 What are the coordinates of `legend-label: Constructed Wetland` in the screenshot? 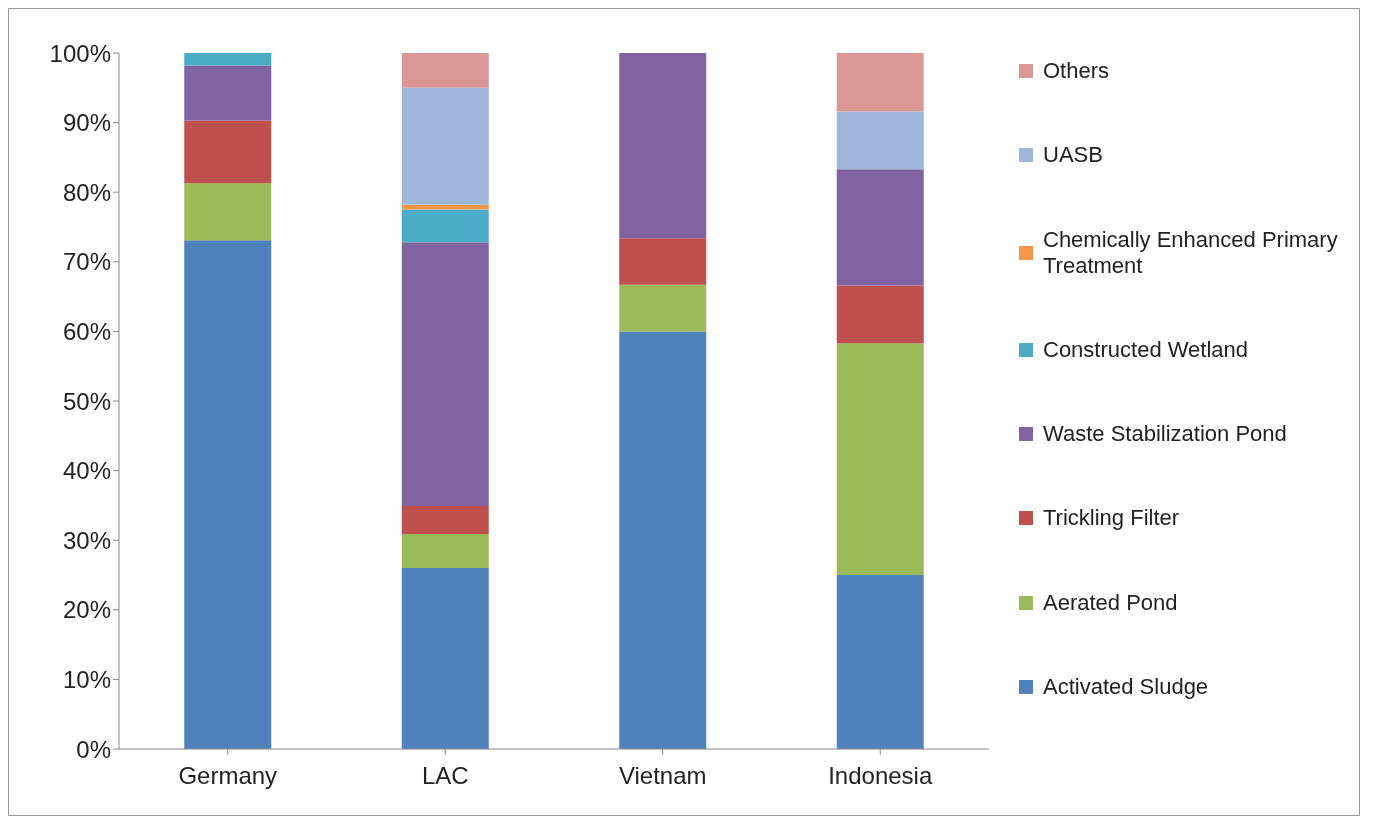 It's located at (1146, 349).